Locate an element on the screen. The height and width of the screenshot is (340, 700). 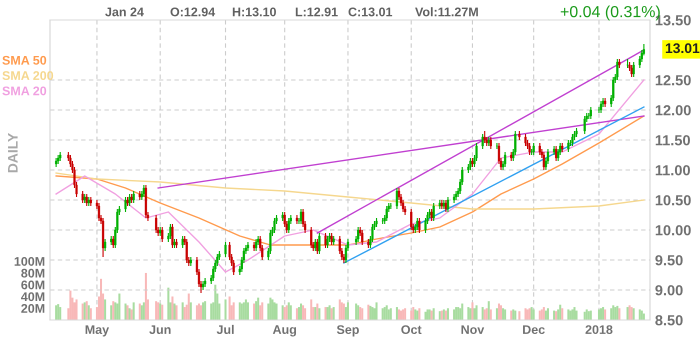
text: H:13.10 is located at coordinates (254, 12).